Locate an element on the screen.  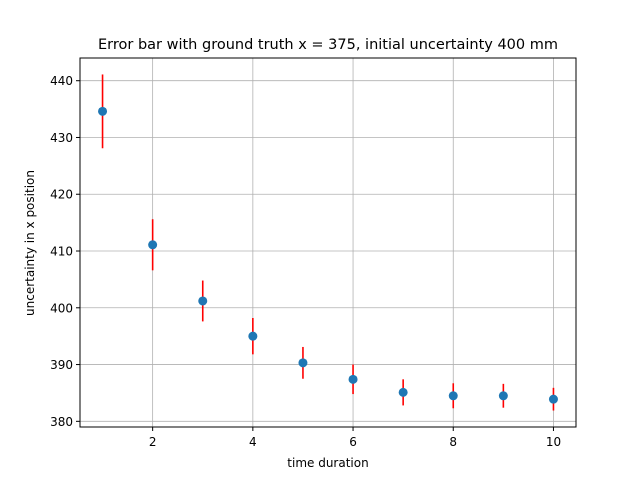
y-tick-label: 440 is located at coordinates (61, 81).